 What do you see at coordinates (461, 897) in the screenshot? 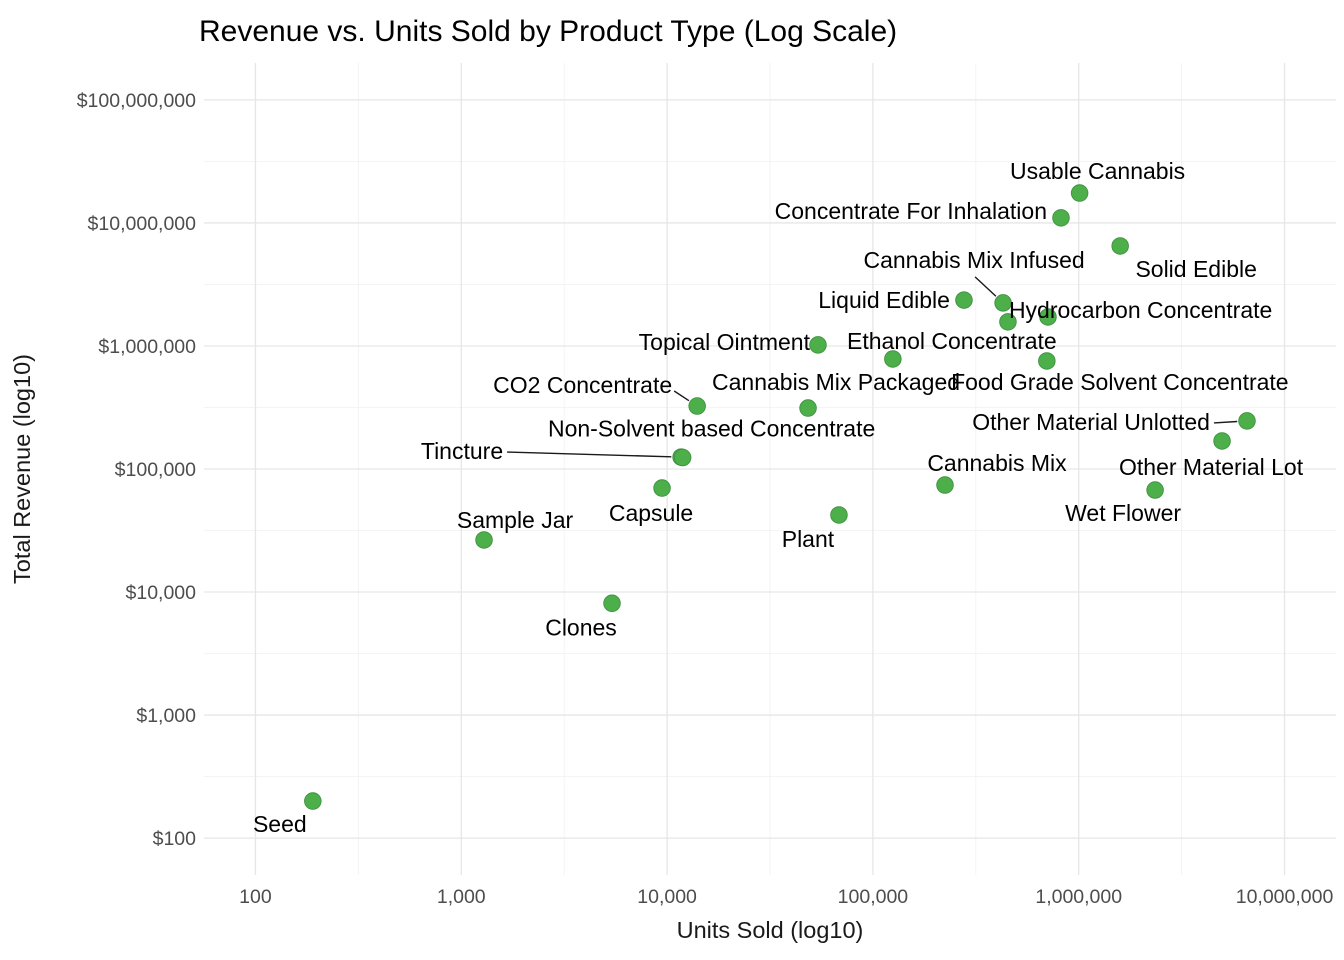
I see `x-tick-label: 1,000` at bounding box center [461, 897].